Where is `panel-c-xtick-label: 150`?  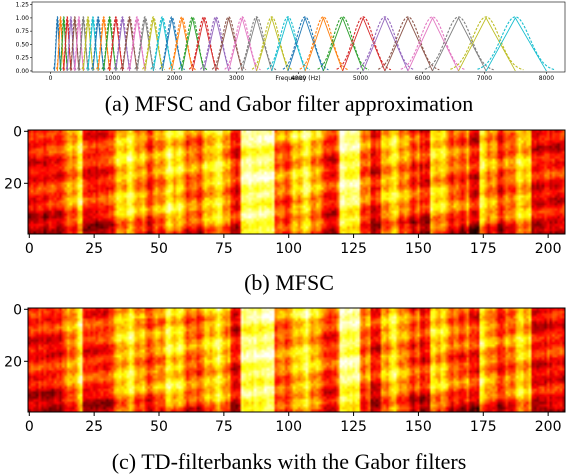 panel-c-xtick-label: 150 is located at coordinates (418, 427).